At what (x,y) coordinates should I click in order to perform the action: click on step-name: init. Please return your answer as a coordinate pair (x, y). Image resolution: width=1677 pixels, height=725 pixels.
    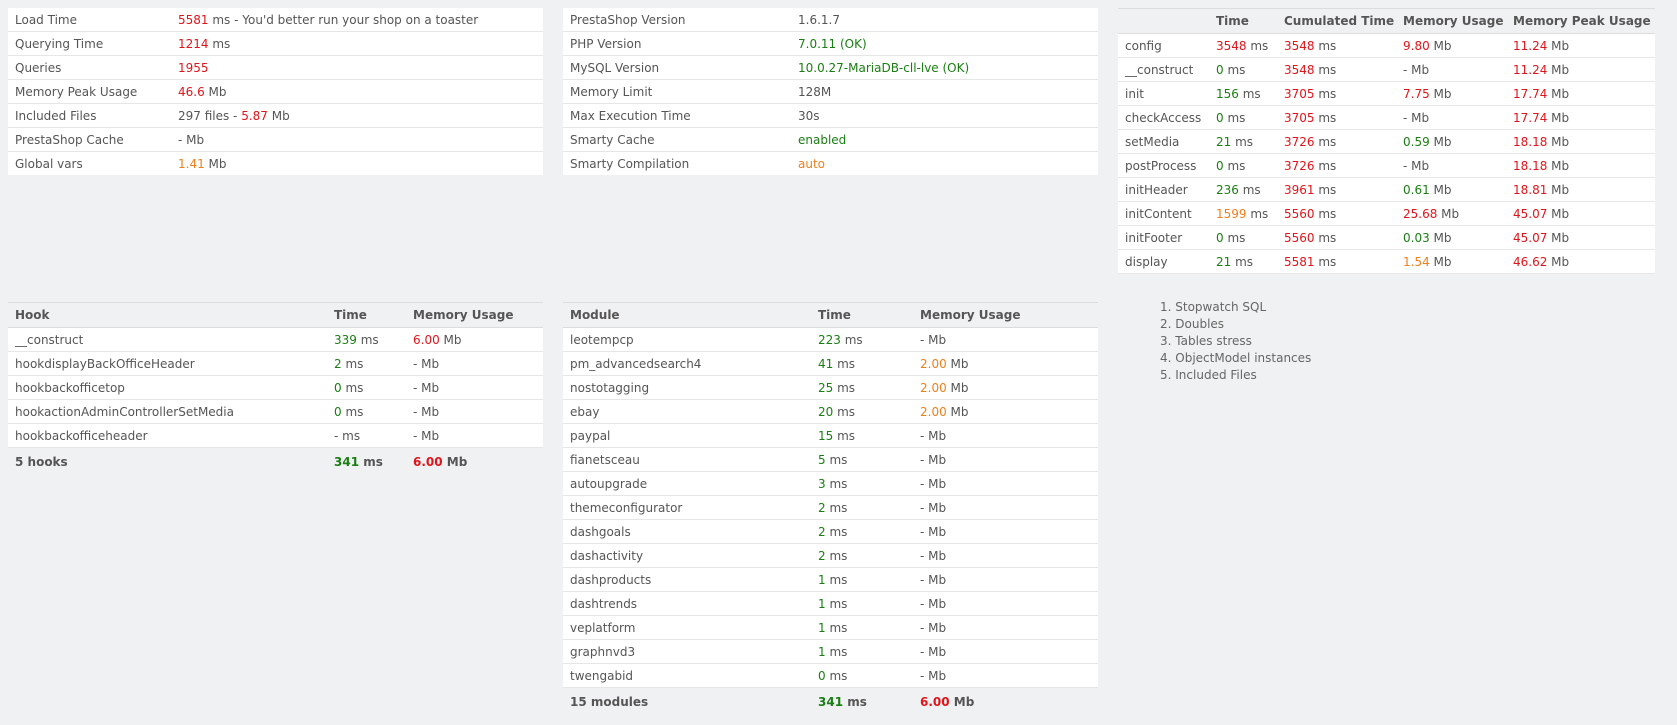
    Looking at the image, I should click on (1163, 93).